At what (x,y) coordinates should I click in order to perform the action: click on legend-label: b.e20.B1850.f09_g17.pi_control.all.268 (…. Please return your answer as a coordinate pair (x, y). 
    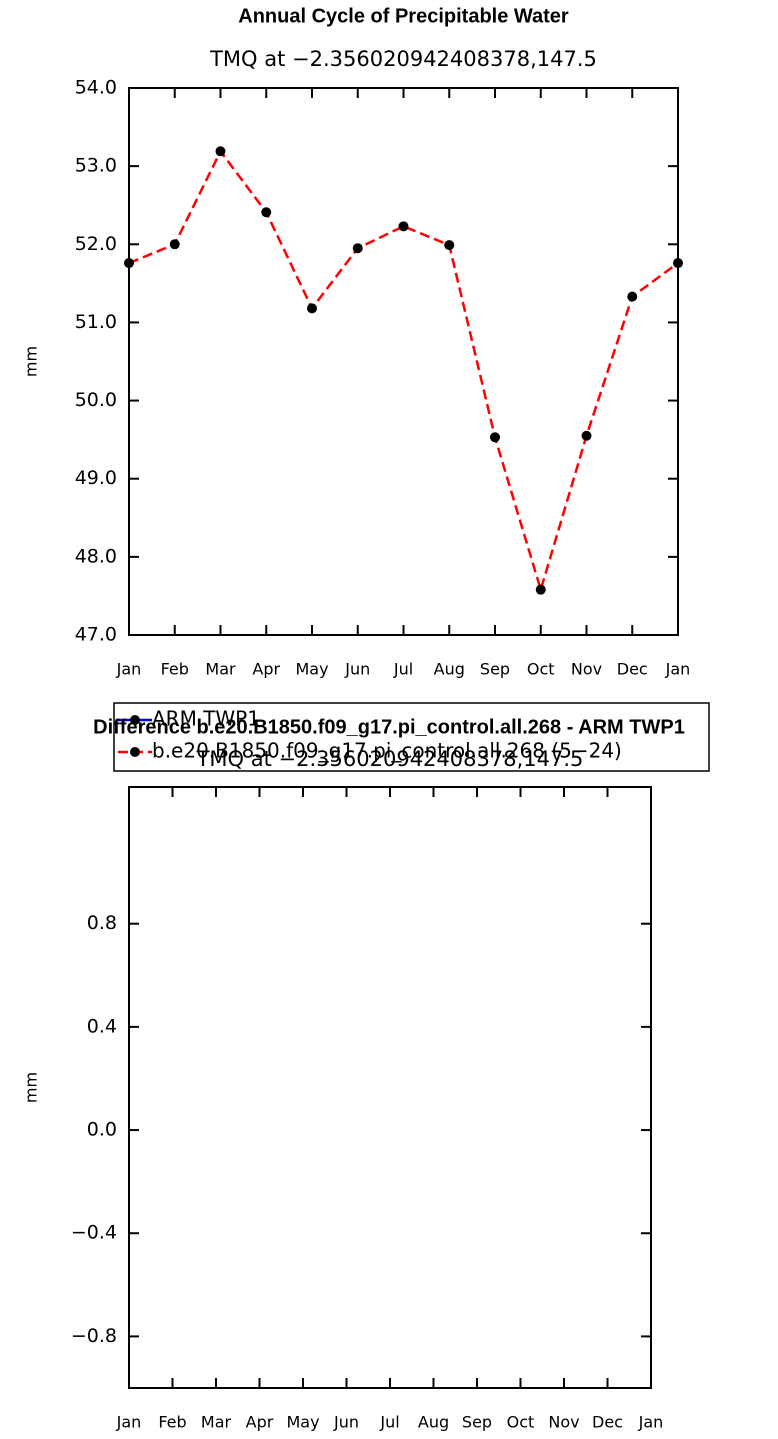
    Looking at the image, I should click on (387, 751).